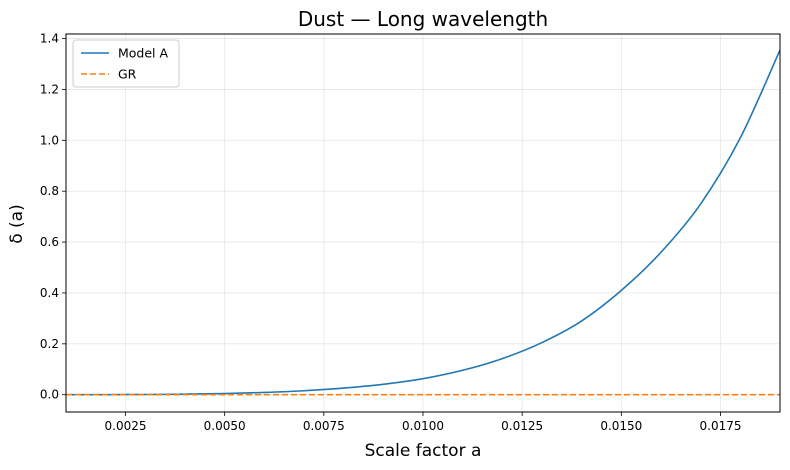 This screenshot has width=790, height=470. Describe the element at coordinates (423, 426) in the screenshot. I see `x-tick-label: 0.0100` at that location.